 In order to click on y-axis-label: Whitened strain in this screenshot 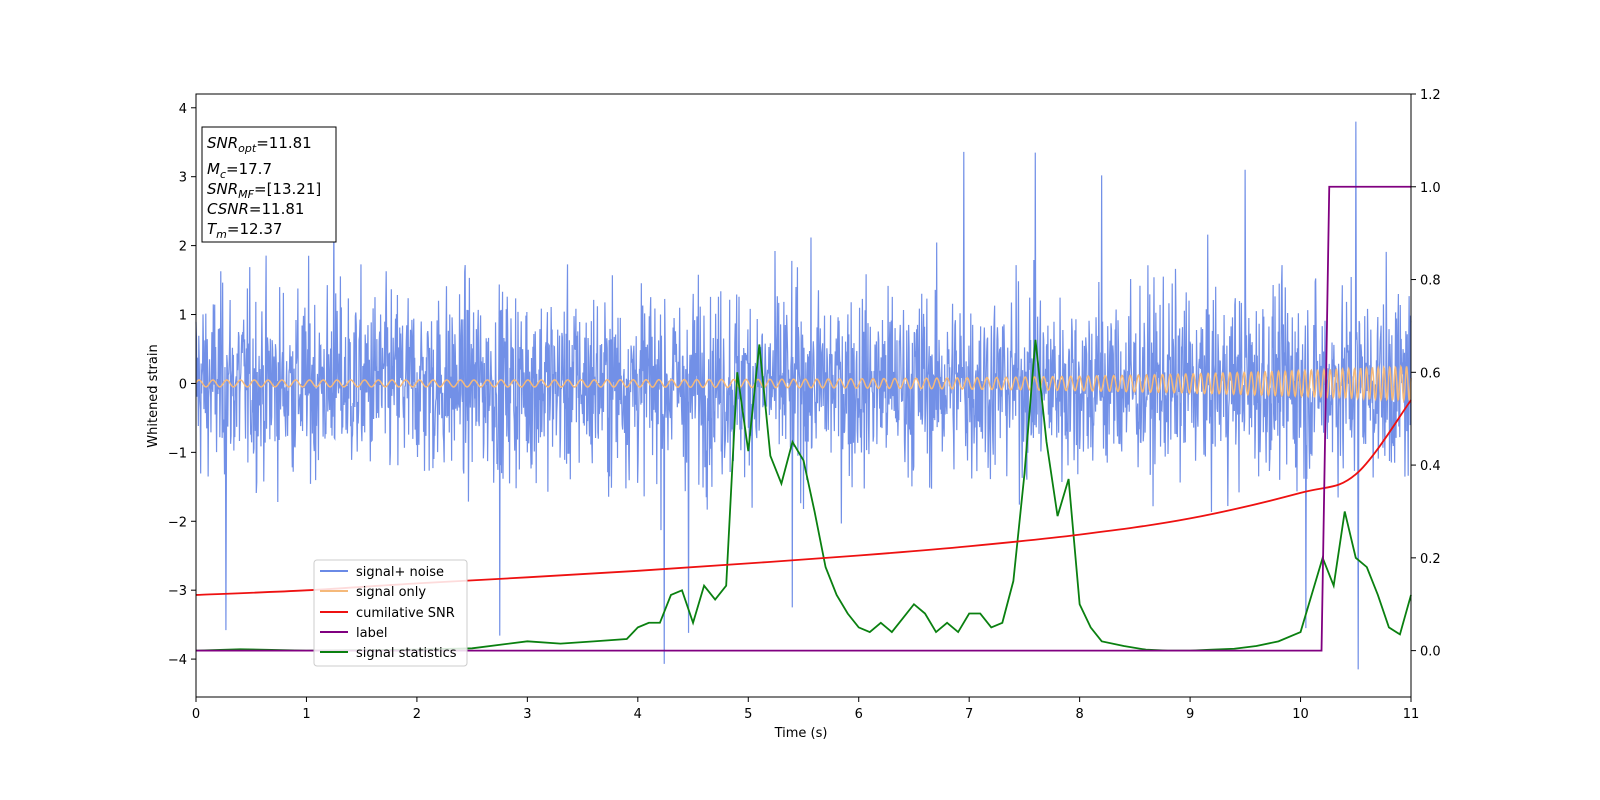, I will do `click(153, 395)`.